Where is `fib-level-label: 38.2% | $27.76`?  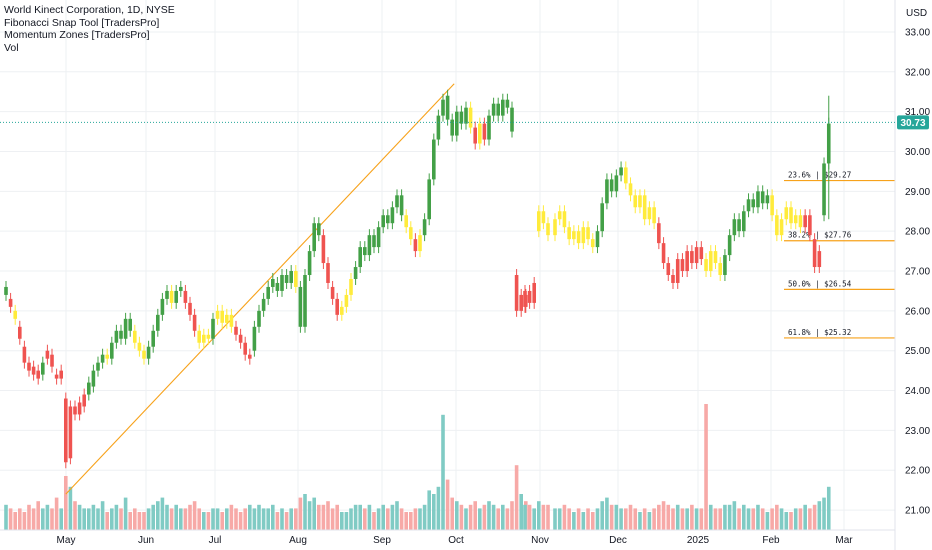 fib-level-label: 38.2% | $27.76 is located at coordinates (820, 235).